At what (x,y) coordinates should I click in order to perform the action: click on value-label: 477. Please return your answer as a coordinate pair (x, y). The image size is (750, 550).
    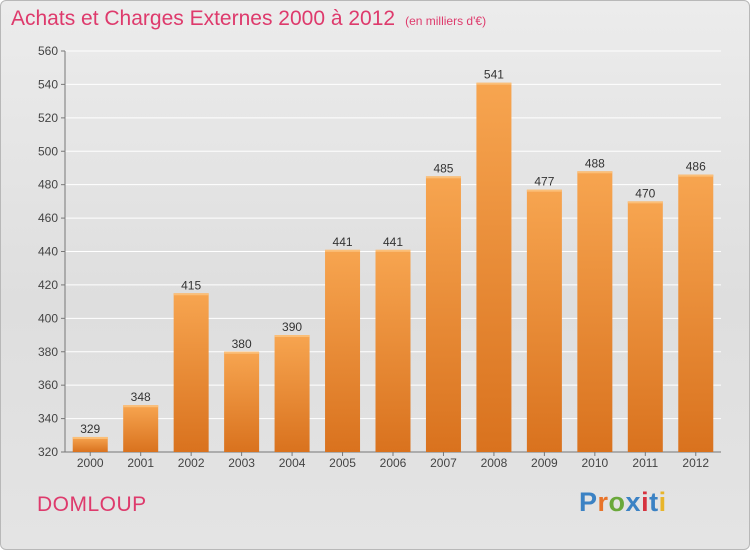
    Looking at the image, I should click on (544, 182).